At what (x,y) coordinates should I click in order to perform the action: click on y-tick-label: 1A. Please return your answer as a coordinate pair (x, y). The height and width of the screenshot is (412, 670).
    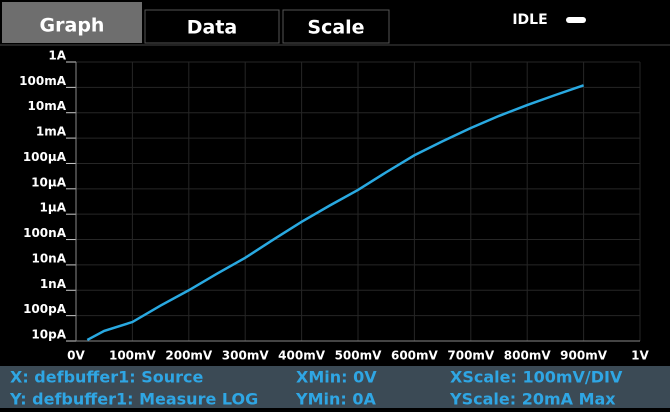
    Looking at the image, I should click on (57, 56).